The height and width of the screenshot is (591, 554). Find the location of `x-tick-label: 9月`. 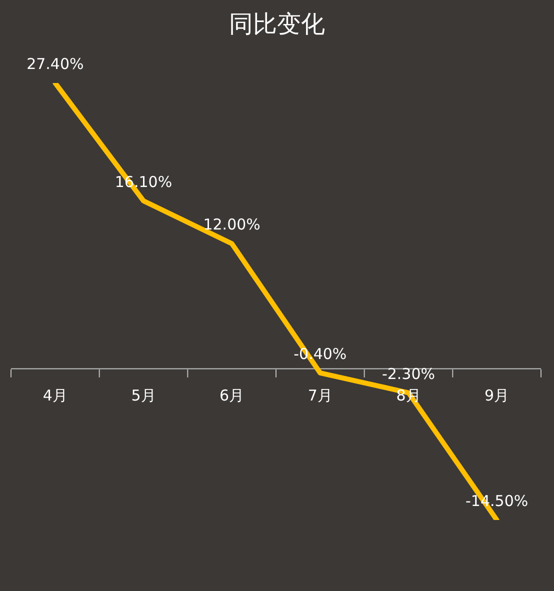

x-tick-label: 9月 is located at coordinates (497, 395).